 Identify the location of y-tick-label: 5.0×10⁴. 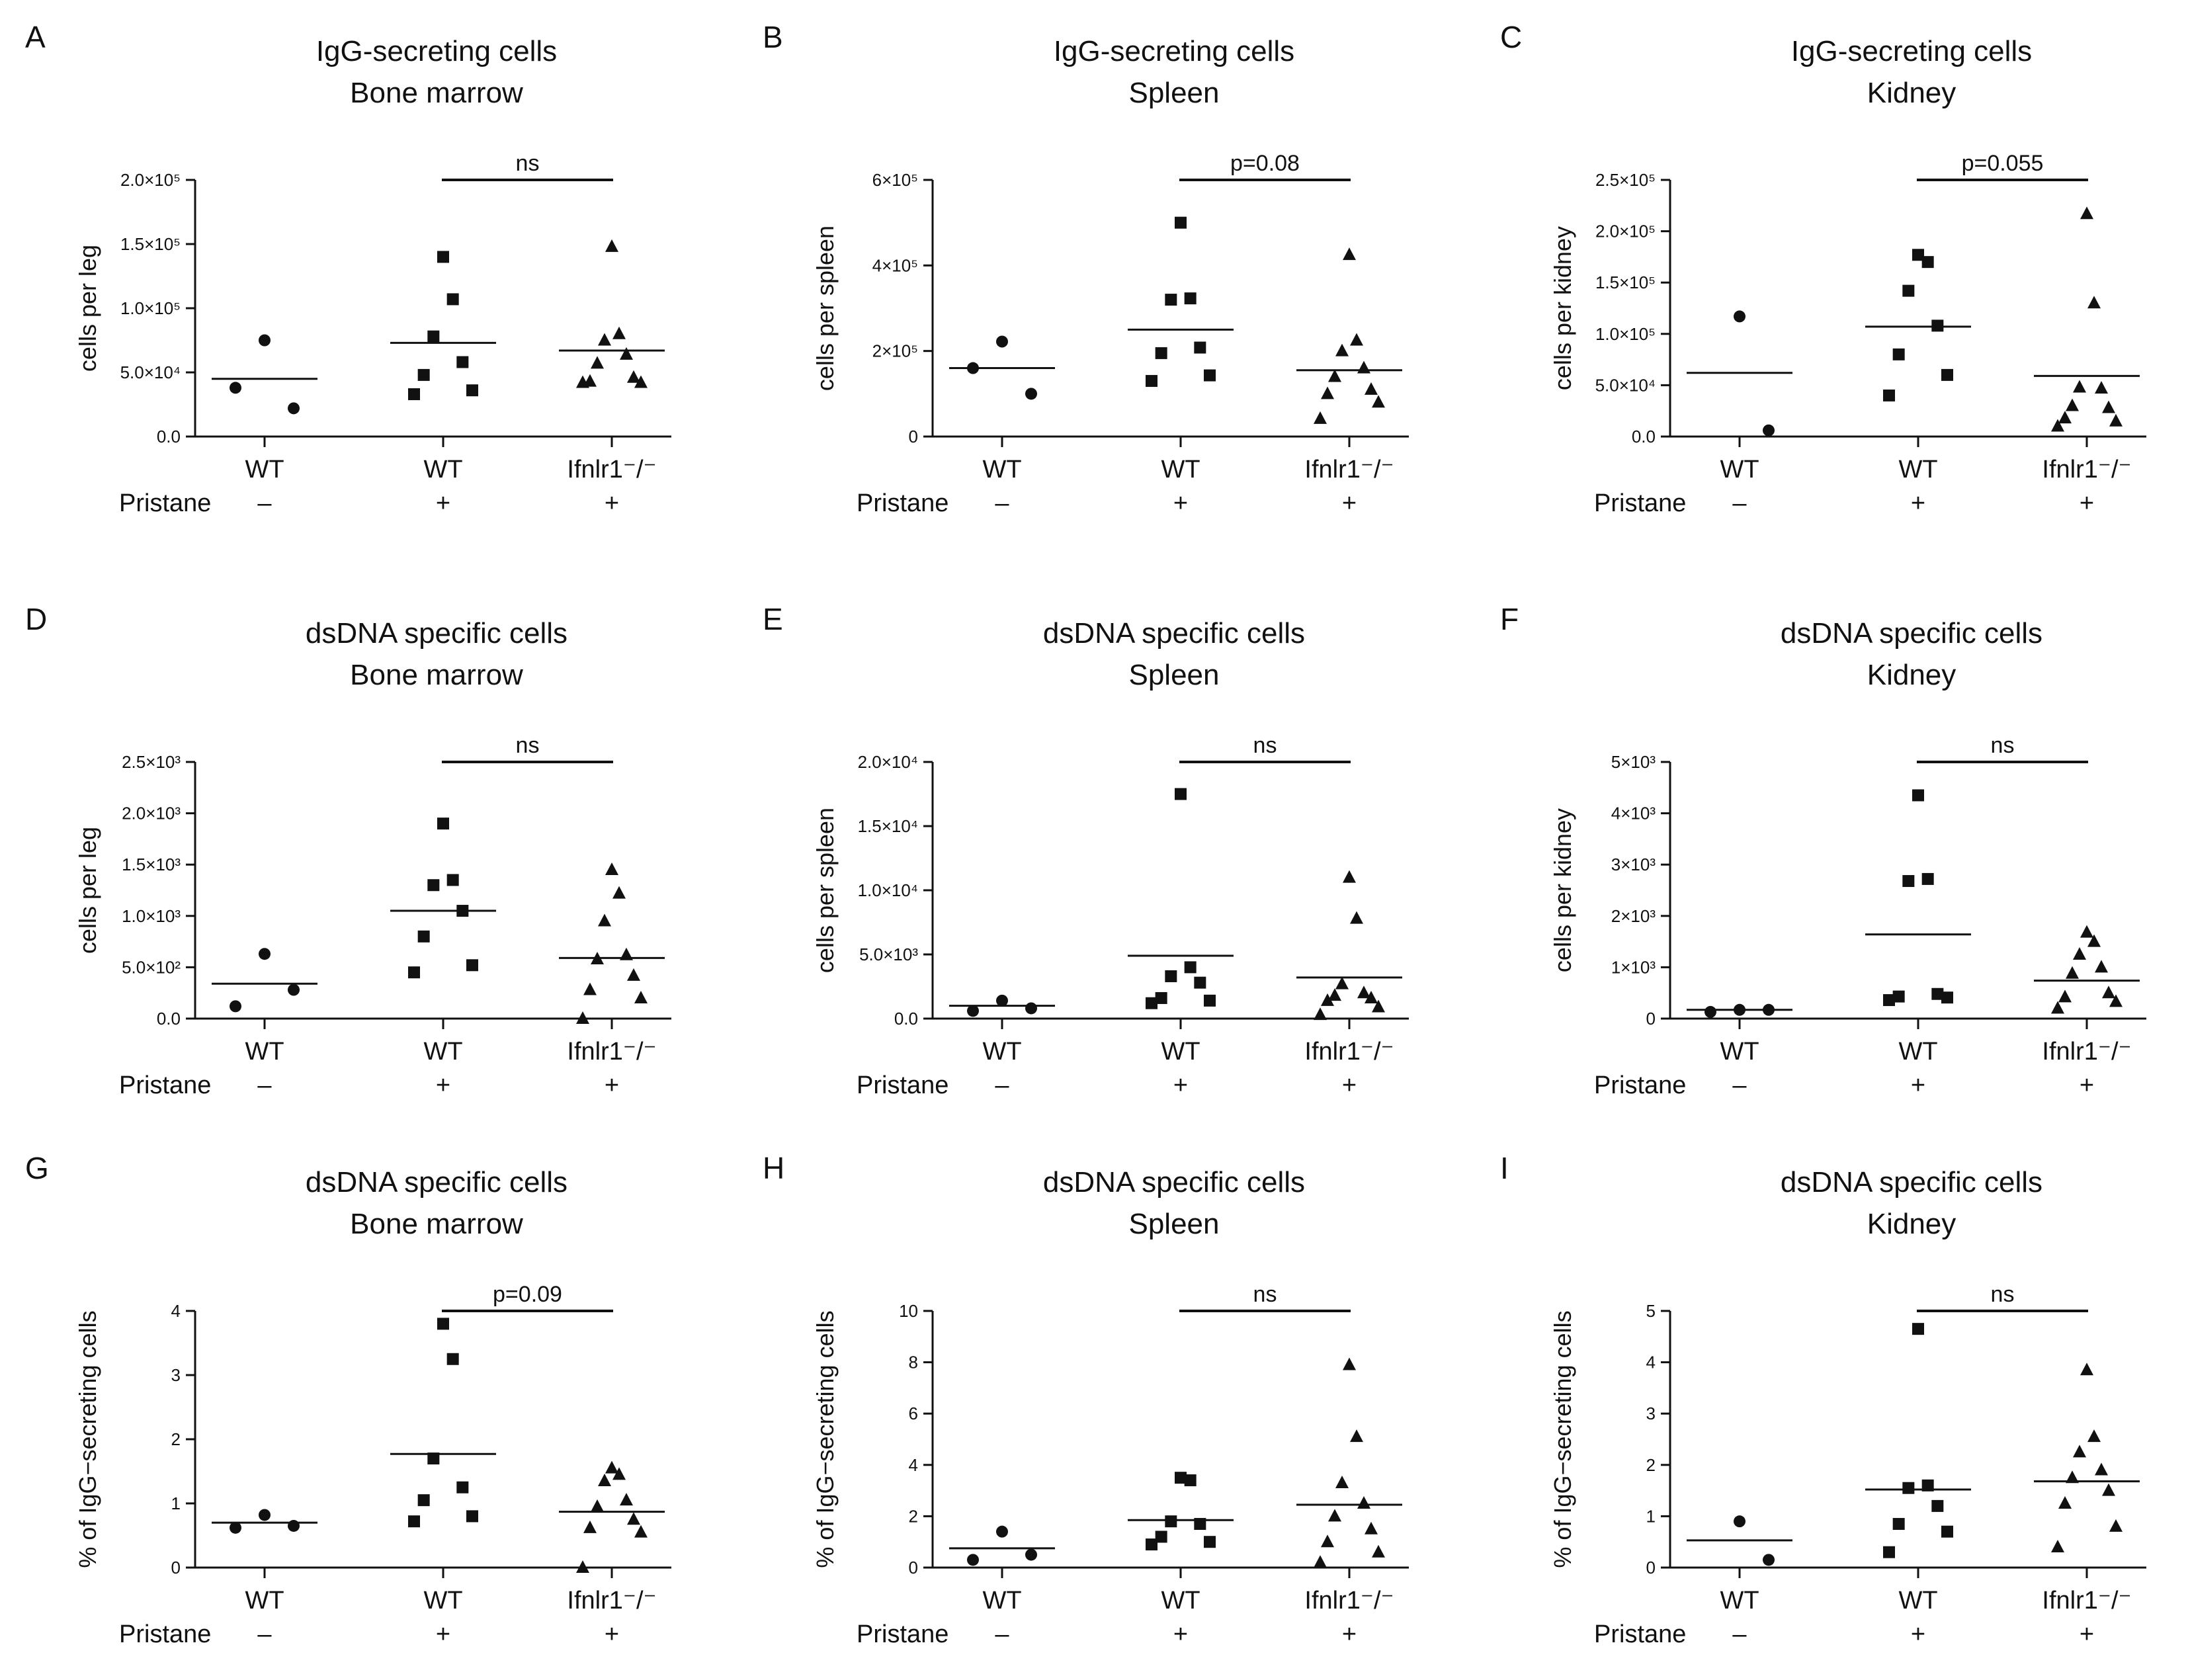
(150, 372).